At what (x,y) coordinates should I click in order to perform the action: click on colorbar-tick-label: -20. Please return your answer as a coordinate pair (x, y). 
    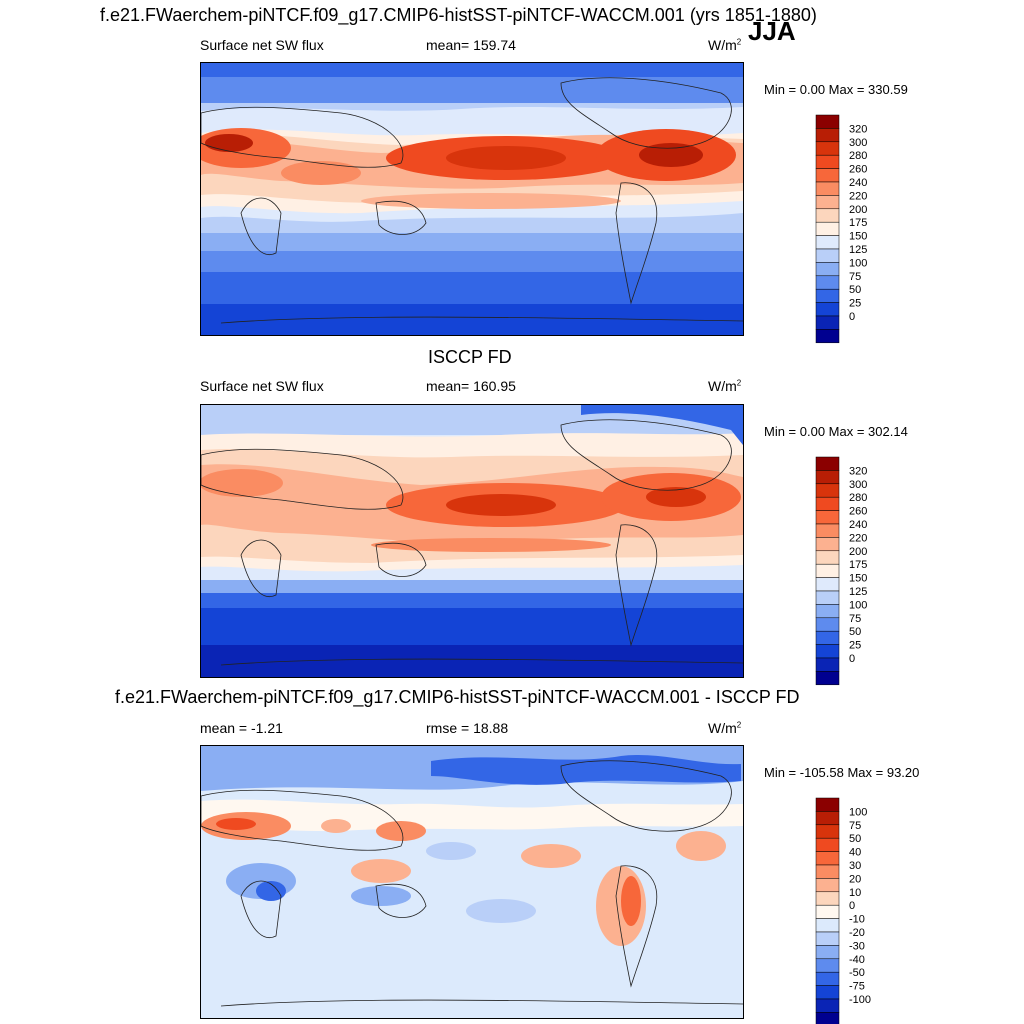
    Looking at the image, I should click on (857, 933).